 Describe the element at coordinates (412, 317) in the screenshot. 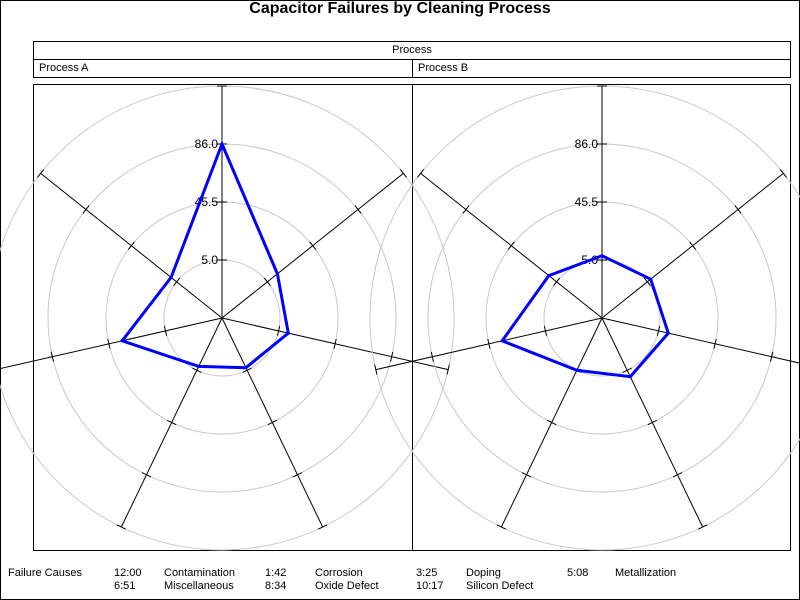

I see `panel-divider` at that location.